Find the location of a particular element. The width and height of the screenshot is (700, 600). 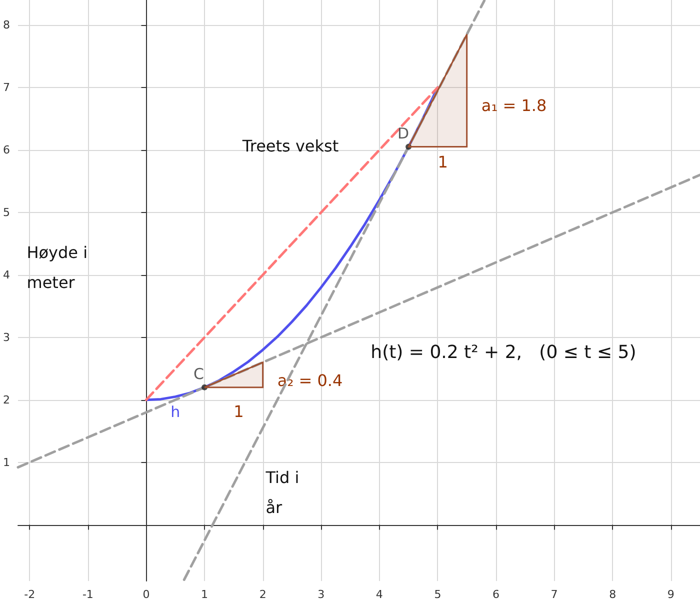

x-tick-label: 2 is located at coordinates (262, 594).